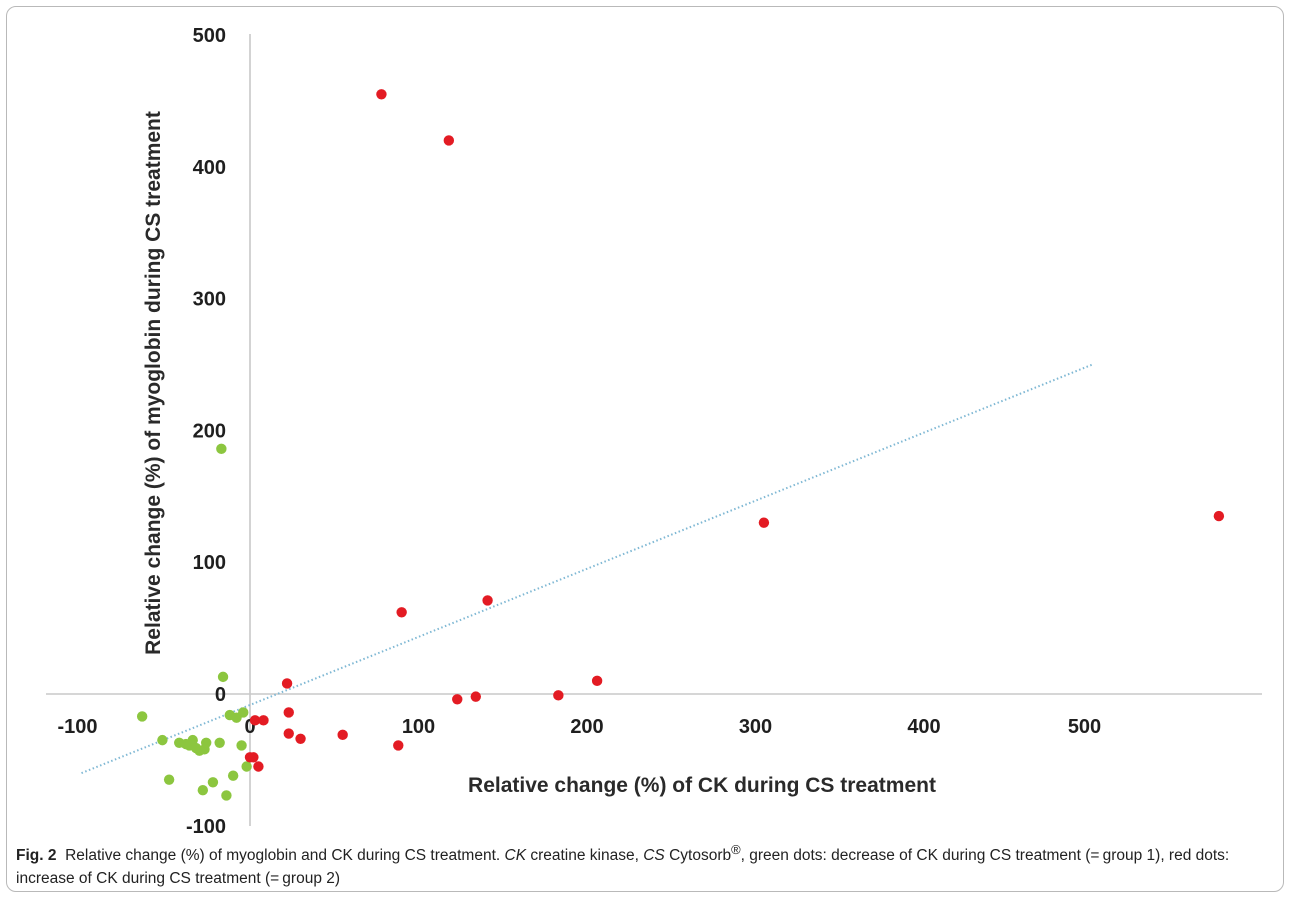 Image resolution: width=1292 pixels, height=900 pixels. What do you see at coordinates (249, 727) in the screenshot?
I see `x-tick-label: 0` at bounding box center [249, 727].